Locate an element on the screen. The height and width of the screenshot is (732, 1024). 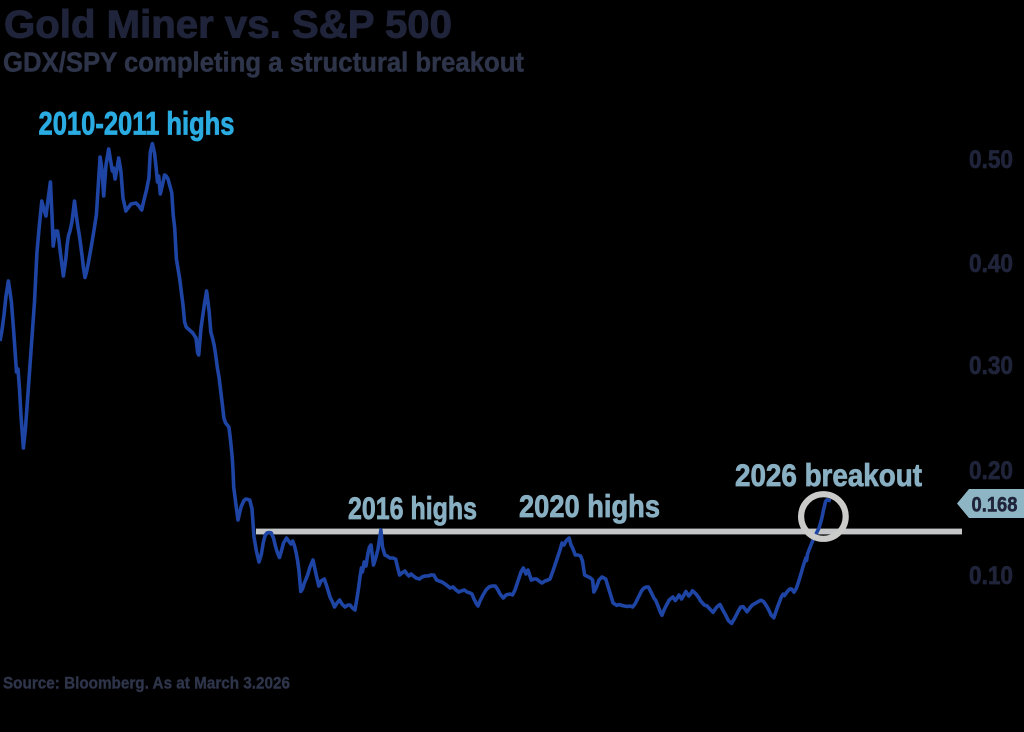
svg-text:Source: Bloomberg. As at March: Source: Bloomberg. As at March 3.2026 is located at coordinates (146, 683).